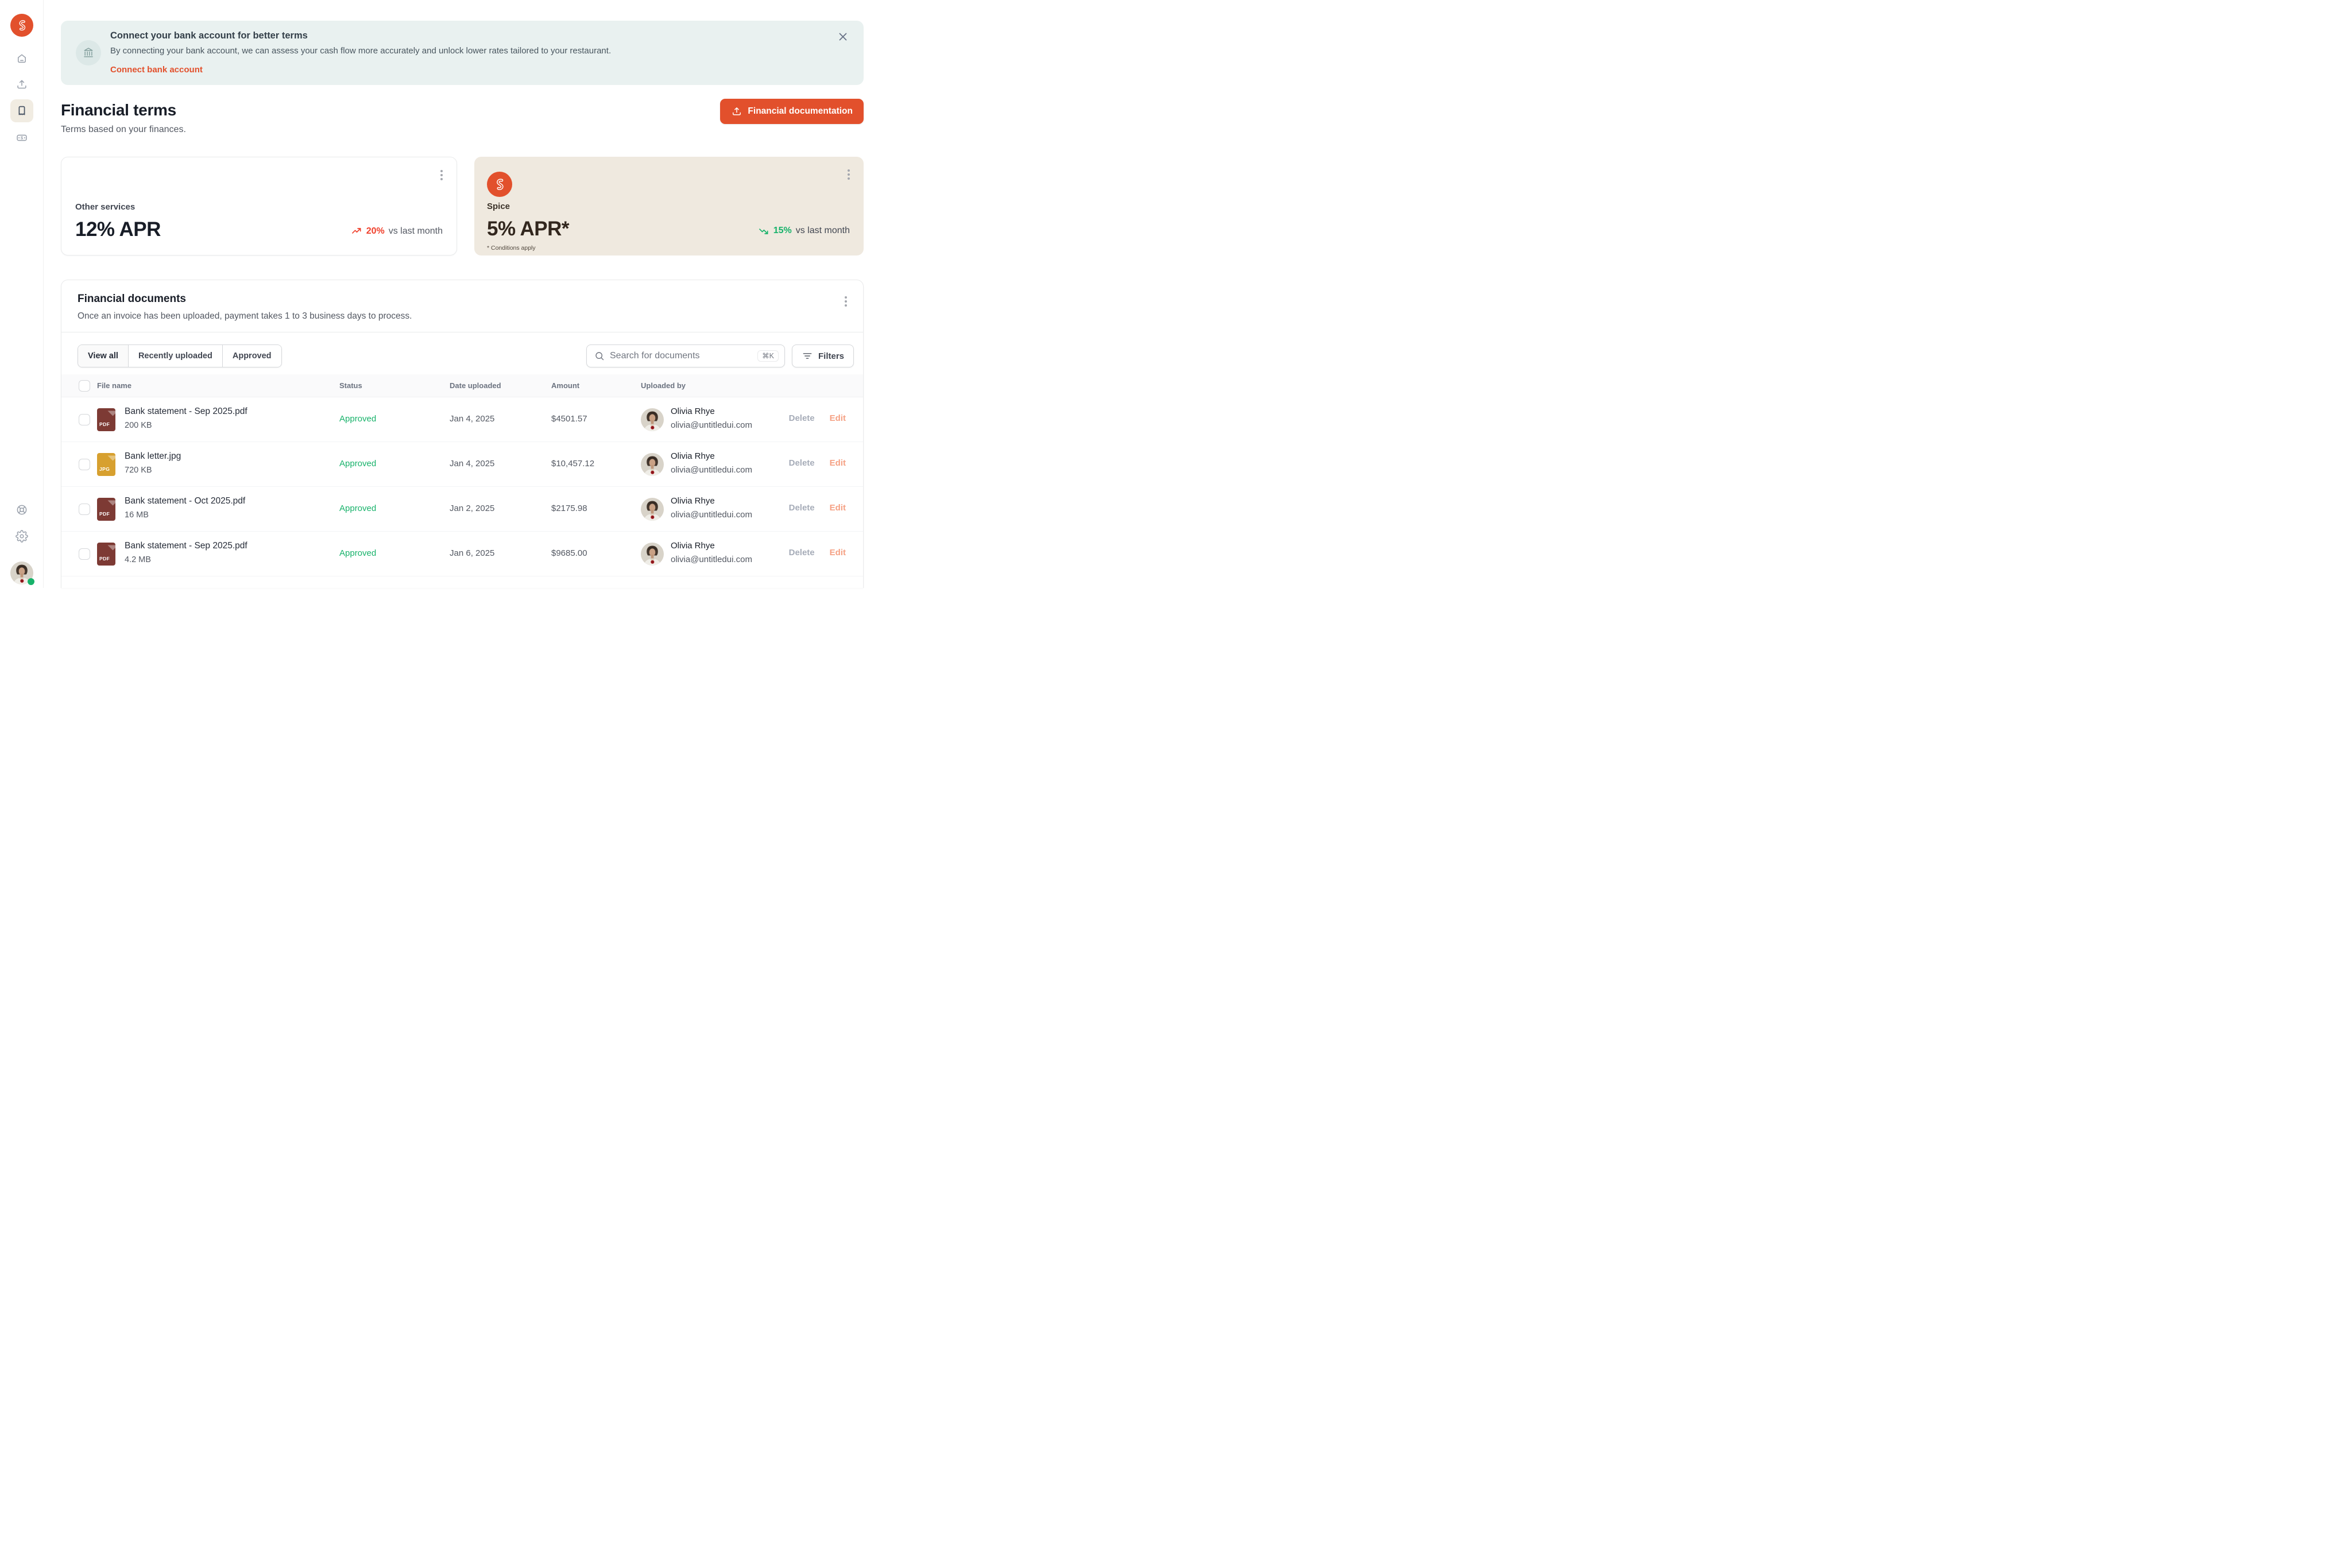 The image size is (2352, 1568). I want to click on amount: $9685.00, so click(569, 553).